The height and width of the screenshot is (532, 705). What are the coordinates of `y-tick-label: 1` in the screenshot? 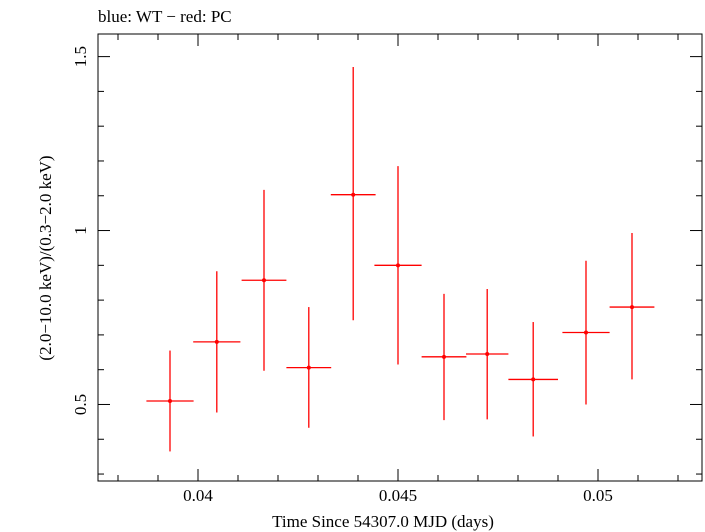 It's located at (80, 230).